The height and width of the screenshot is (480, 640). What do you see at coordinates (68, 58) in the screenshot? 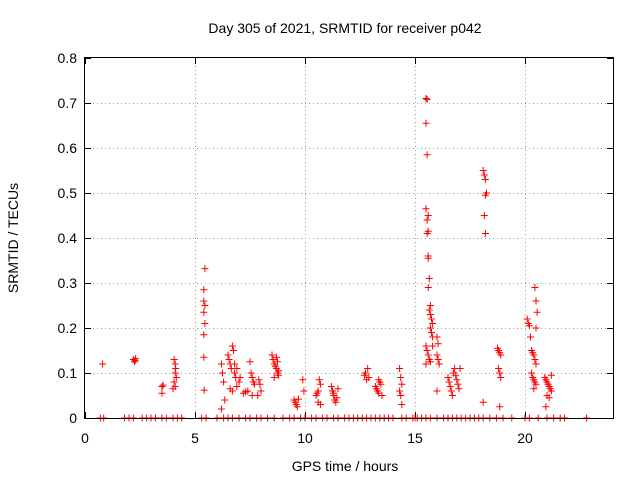
I see `y-tick-label: 0.8` at bounding box center [68, 58].